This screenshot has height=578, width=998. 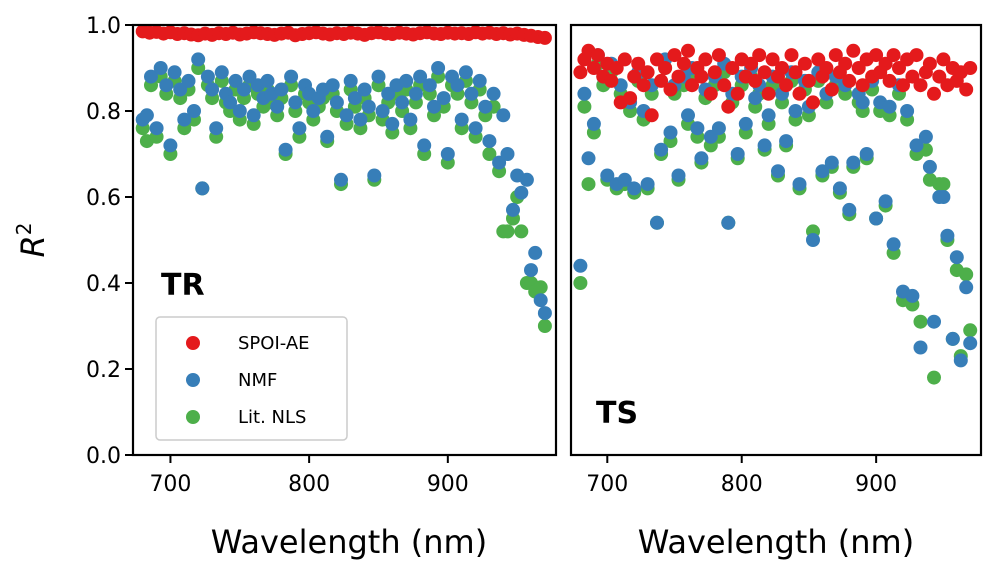 I want to click on y-tick-label: 0.8, so click(x=103, y=112).